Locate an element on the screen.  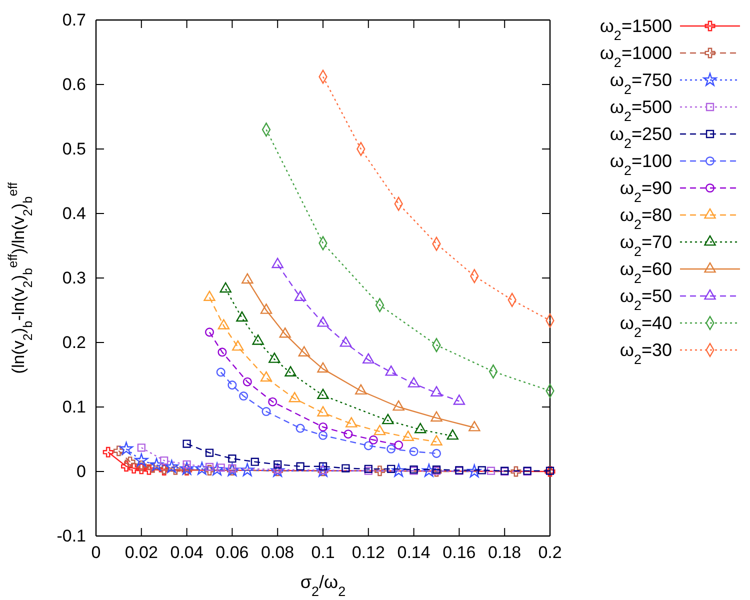
x-tick-label: 0.12 is located at coordinates (368, 552).